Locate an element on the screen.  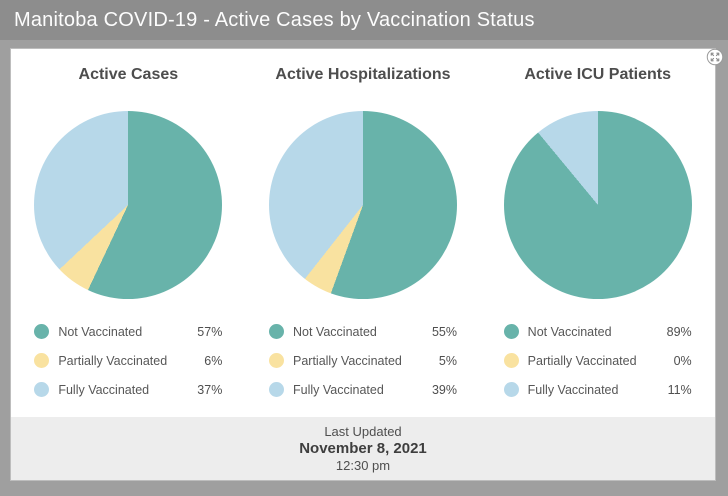
legend-item: Fully Vaccinated 11% is located at coordinates (597, 389).